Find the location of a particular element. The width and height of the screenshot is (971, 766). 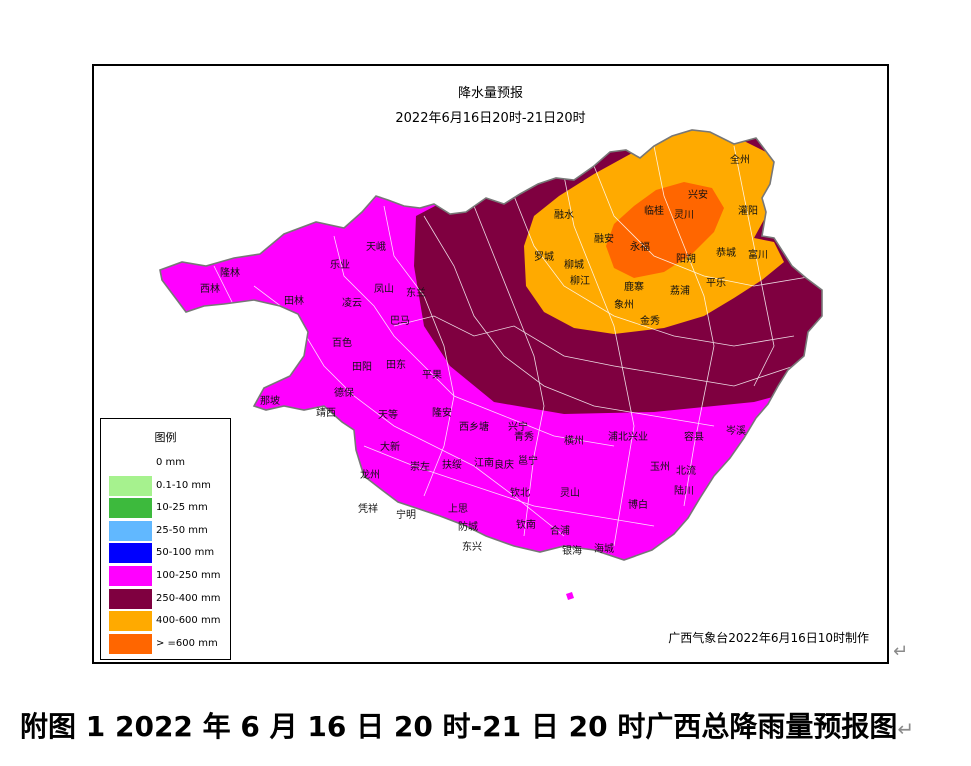

place-label: 防城 is located at coordinates (468, 527).